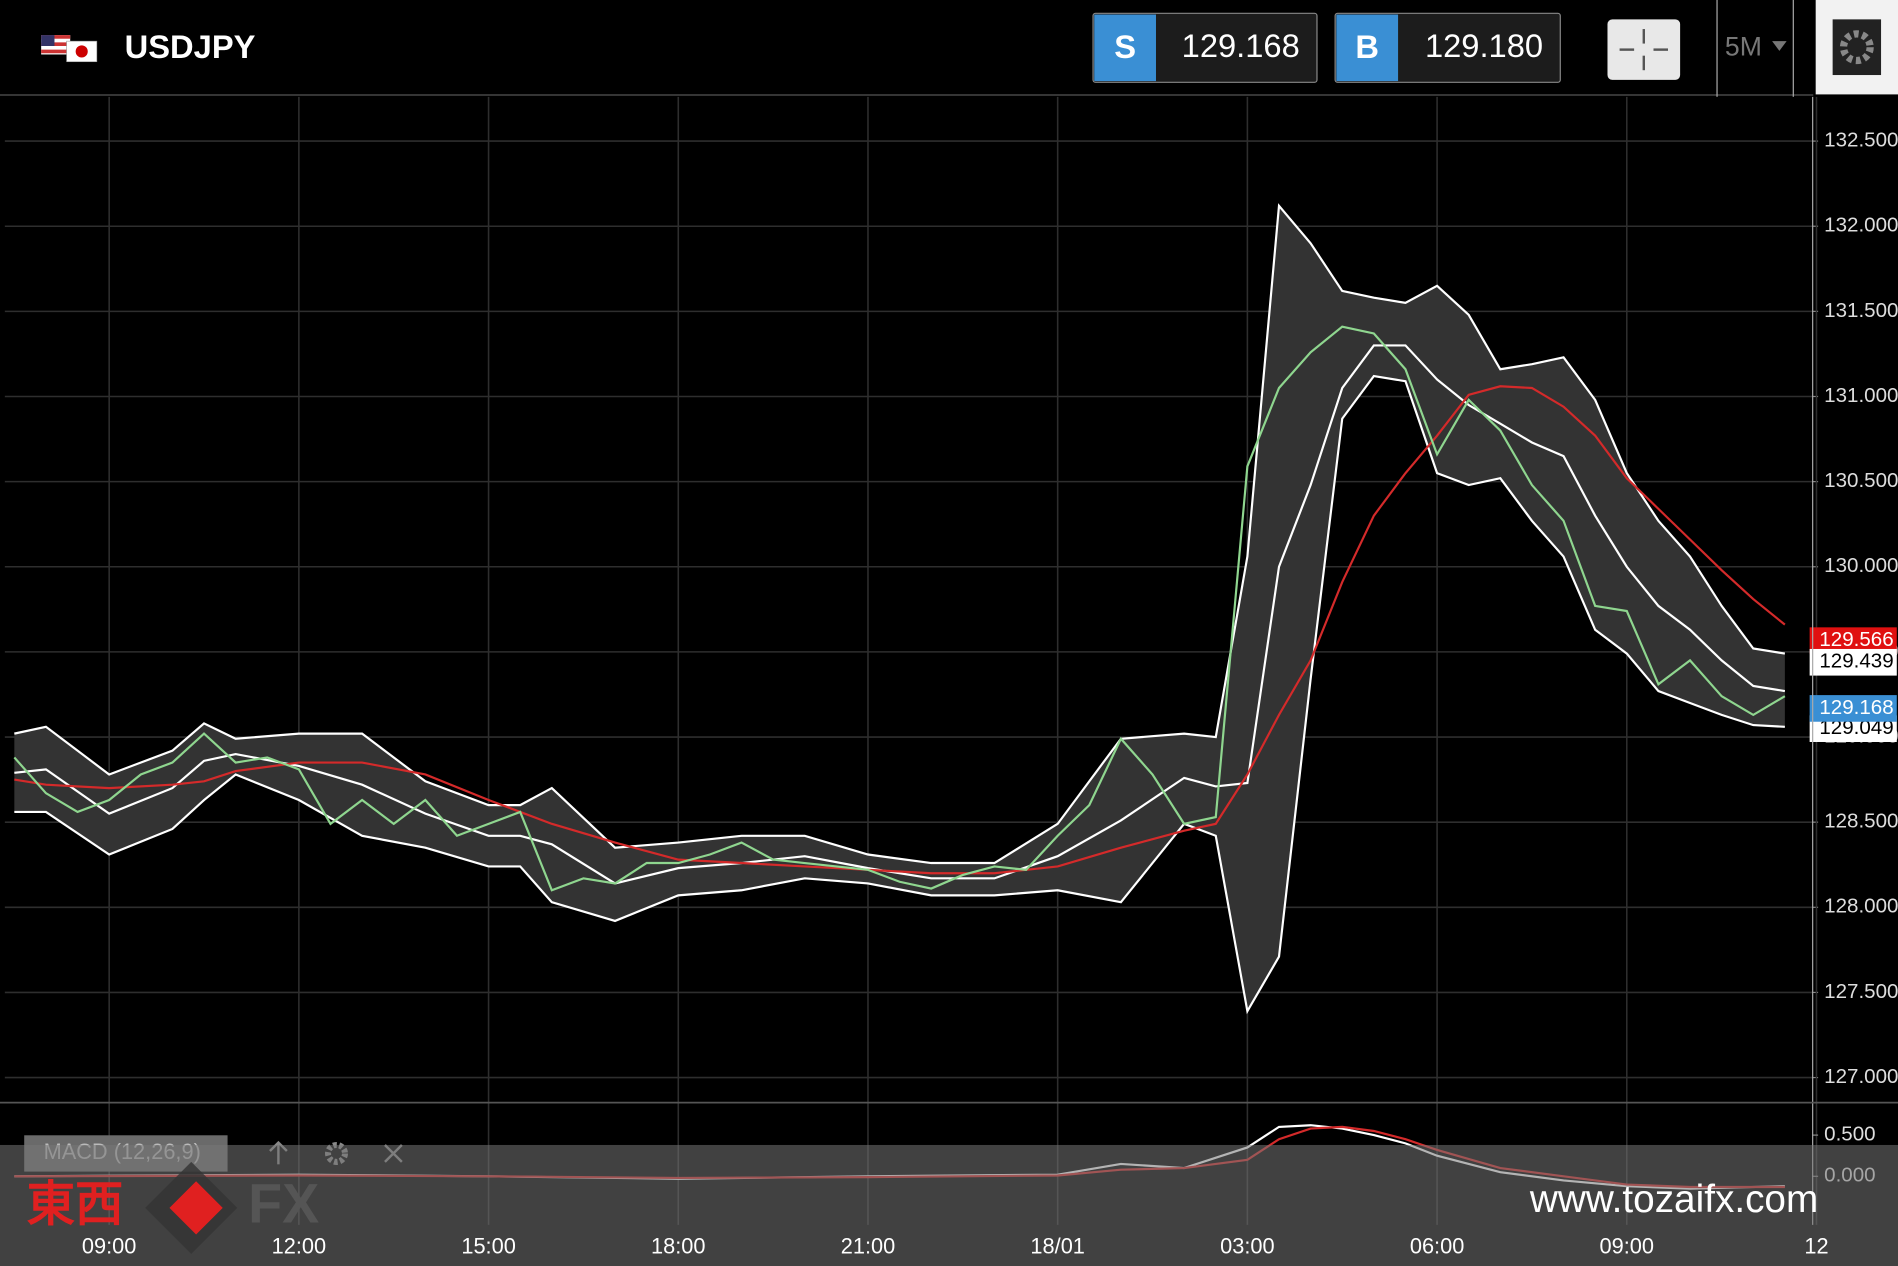  I want to click on x-tick-label: 12, so click(1816, 1246).